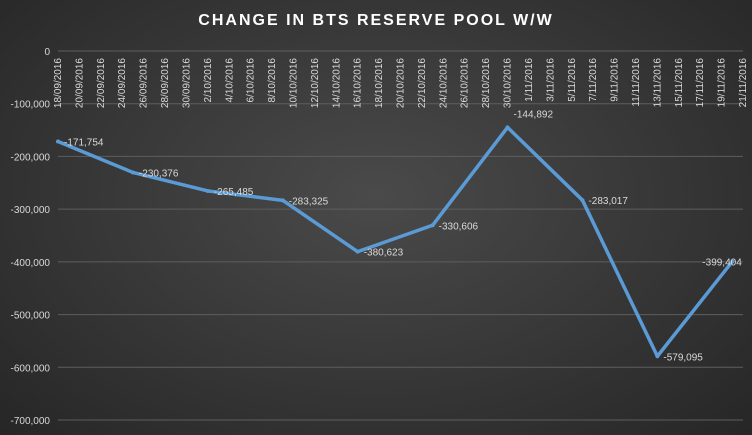 This screenshot has height=435, width=752. What do you see at coordinates (31, 157) in the screenshot?
I see `y-tick-label: -200,000` at bounding box center [31, 157].